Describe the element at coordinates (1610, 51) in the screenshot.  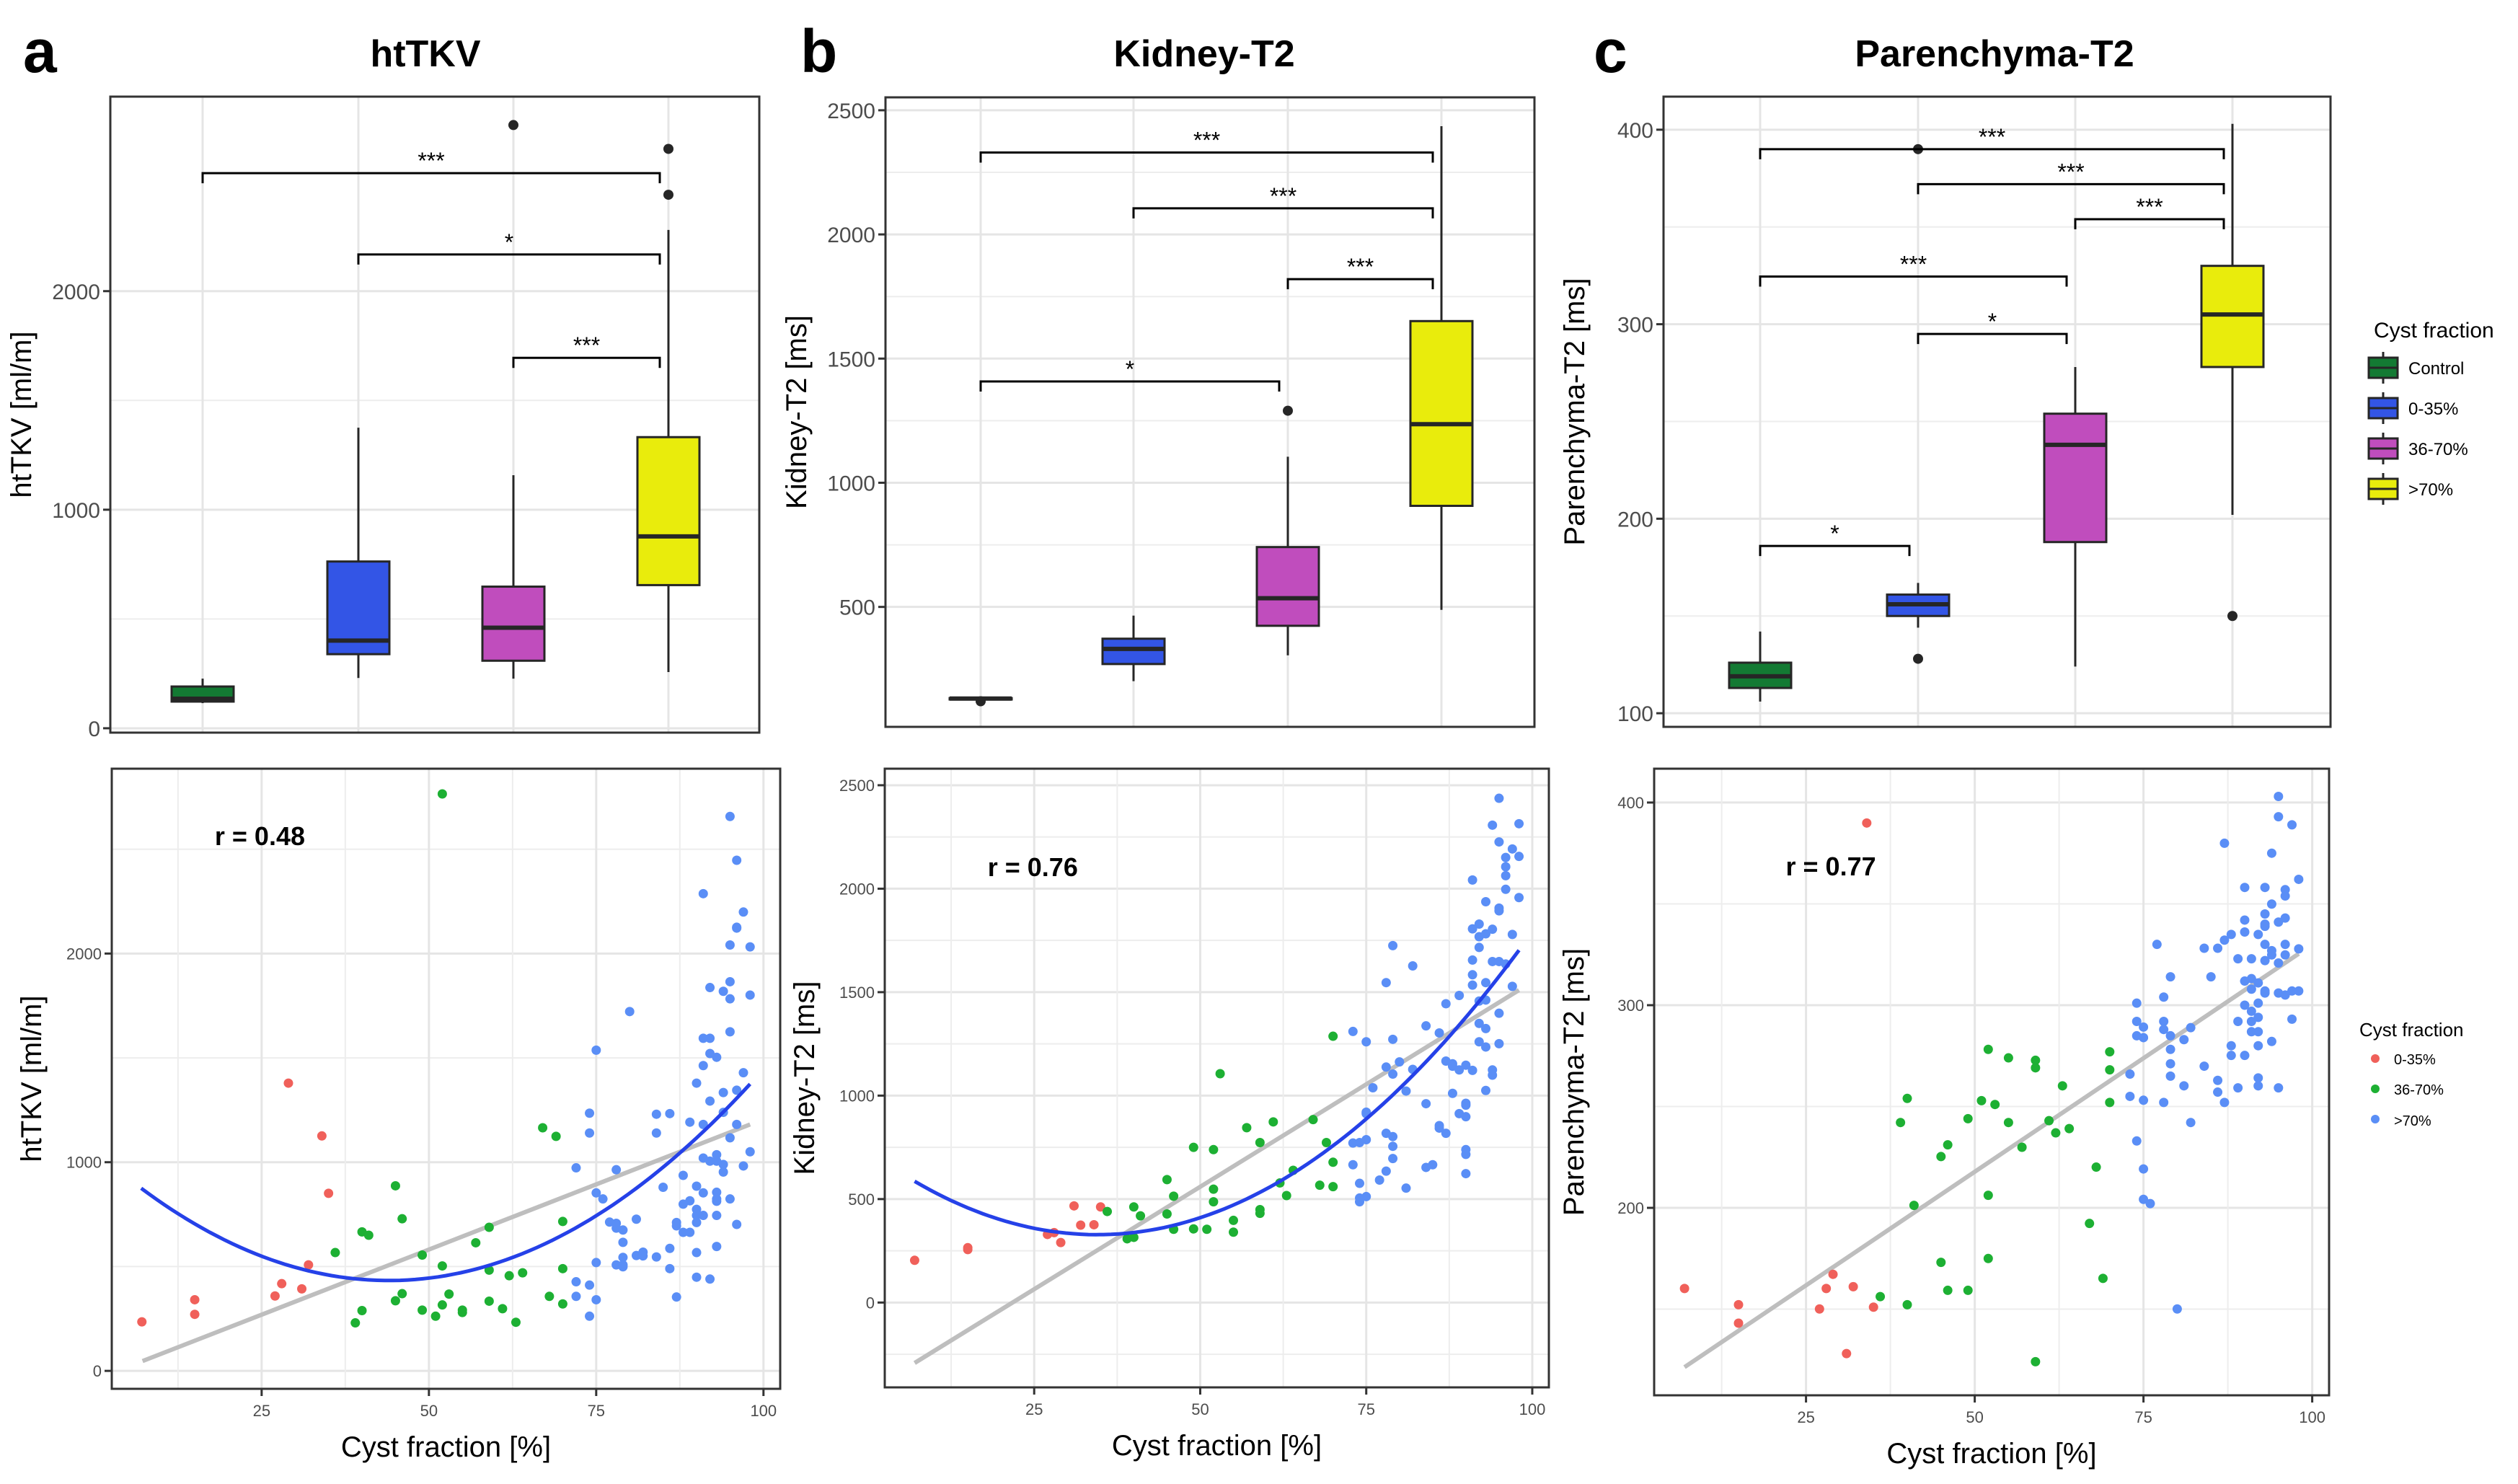
I see `panel-letter: c` at that location.